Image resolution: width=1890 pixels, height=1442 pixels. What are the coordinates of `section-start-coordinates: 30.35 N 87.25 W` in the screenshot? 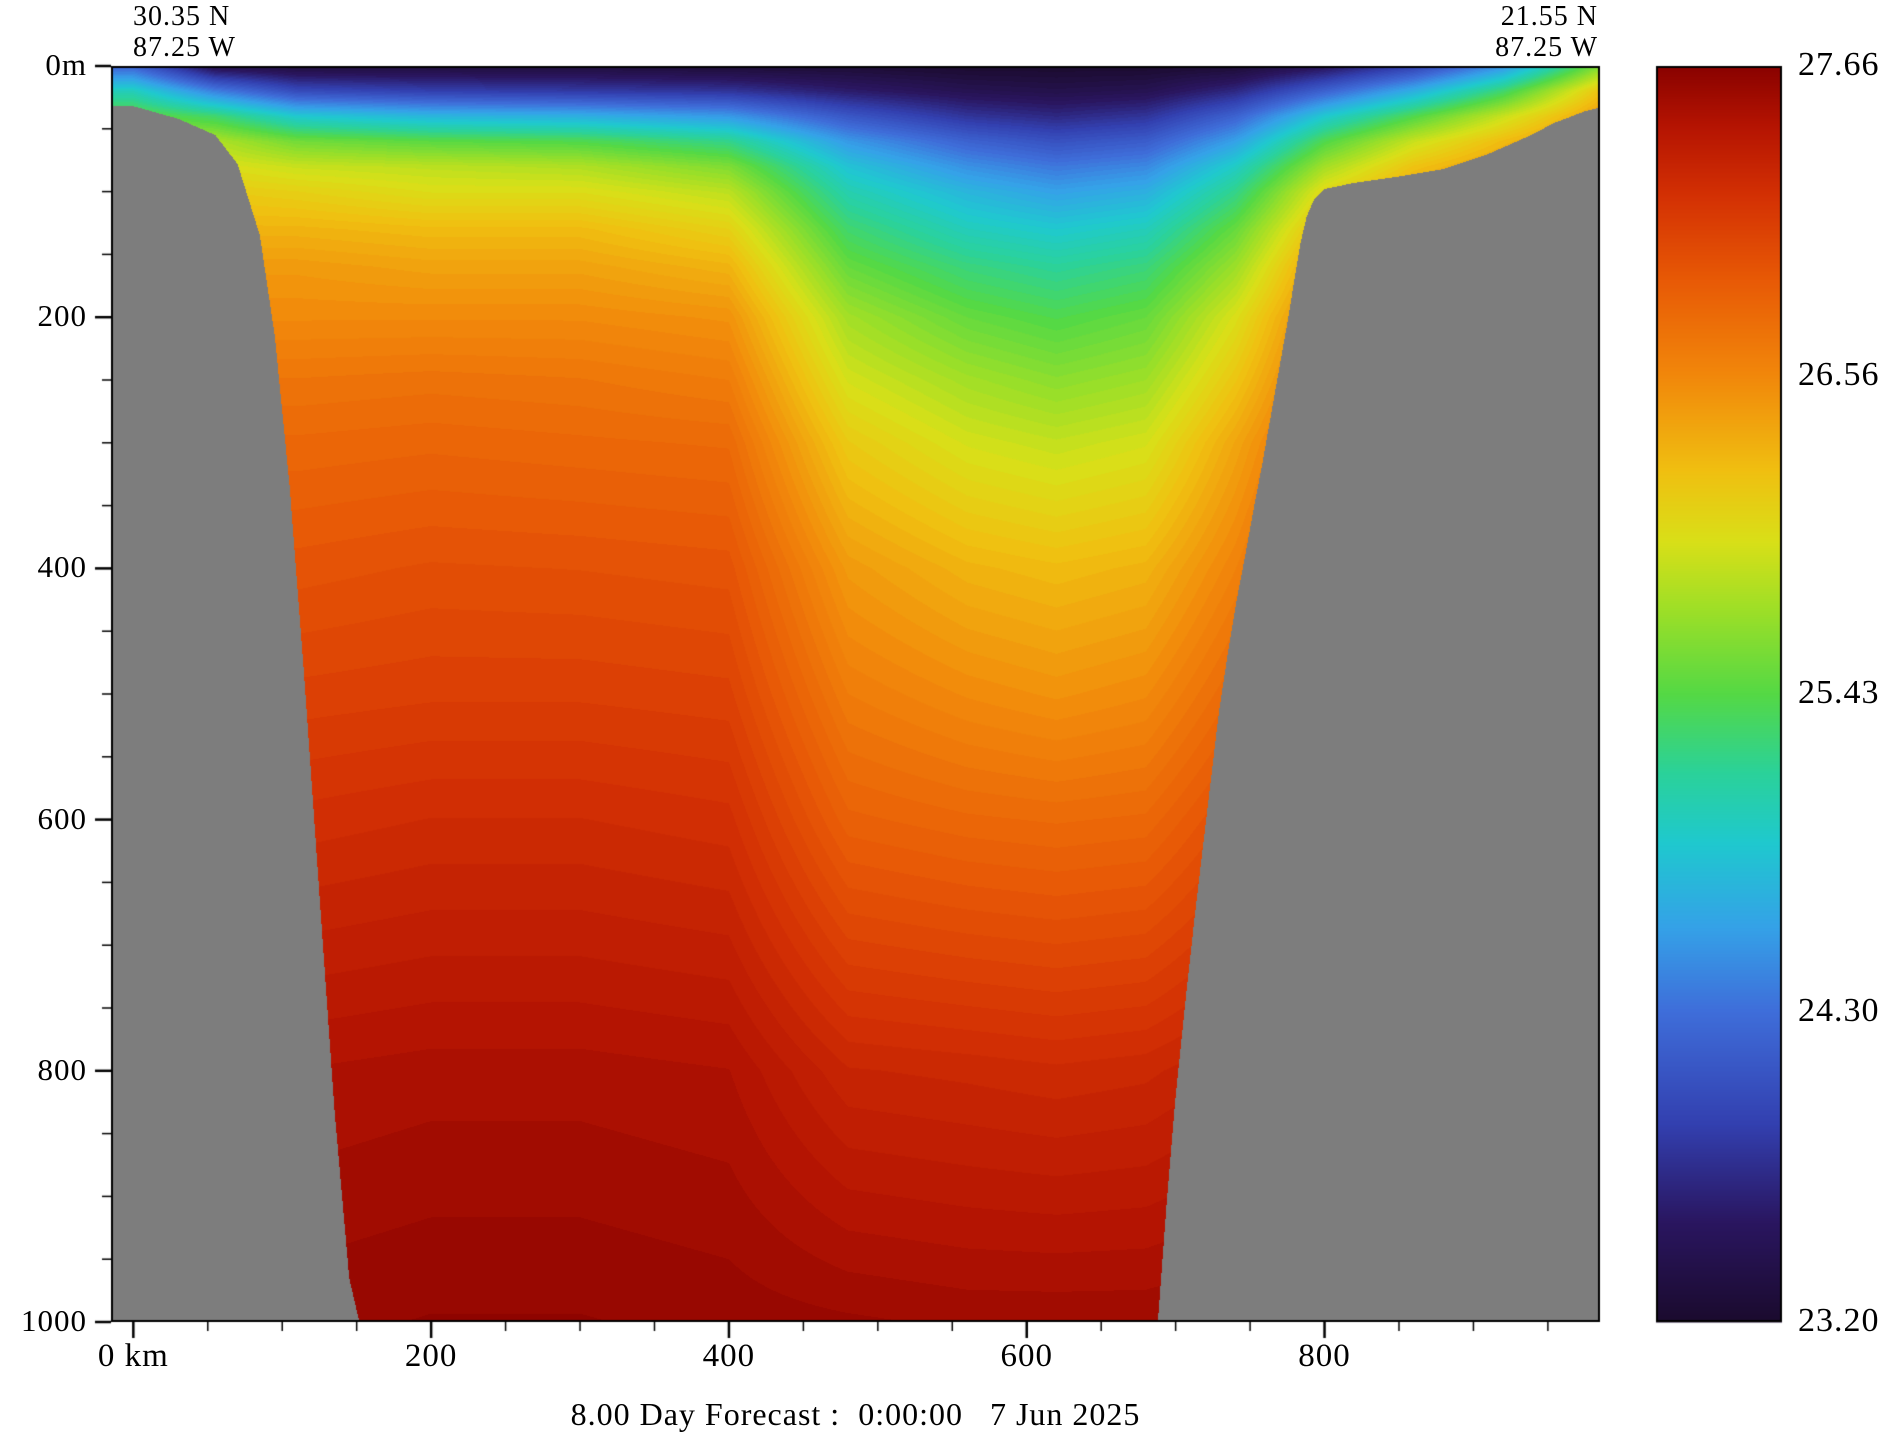 It's located at (184, 32).